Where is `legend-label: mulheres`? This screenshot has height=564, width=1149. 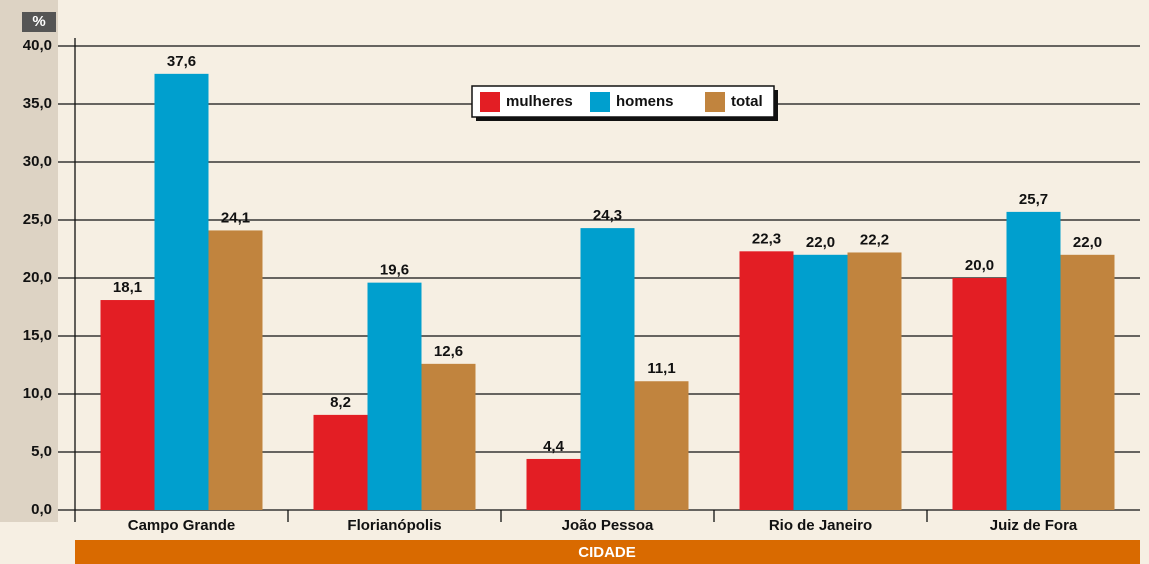
legend-label: mulheres is located at coordinates (539, 101).